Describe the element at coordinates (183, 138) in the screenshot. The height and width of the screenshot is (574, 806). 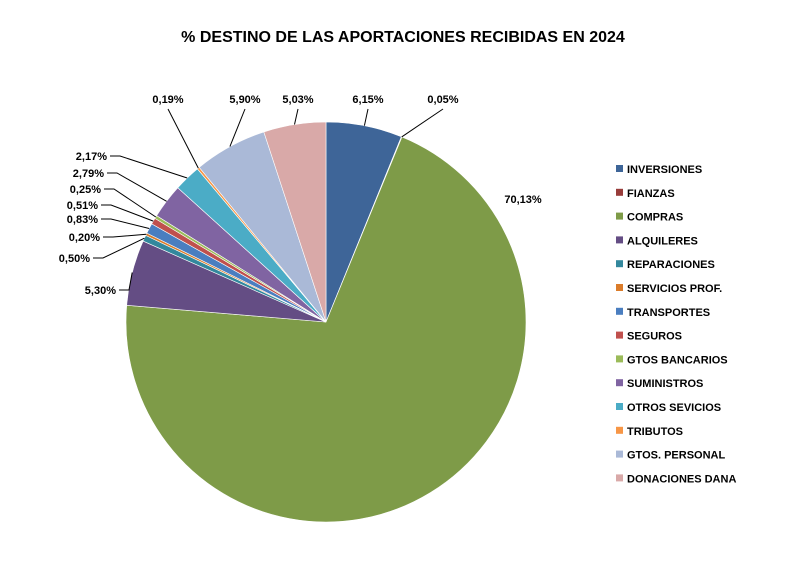
I see `leader-line-tributos` at that location.